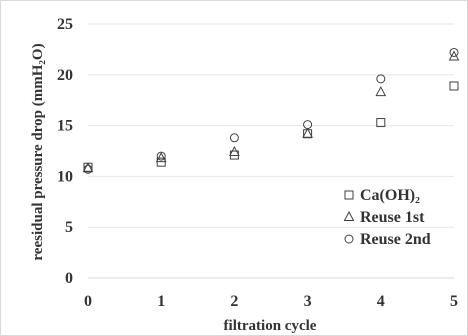 The width and height of the screenshot is (468, 336). I want to click on legend-label: Reuse 2nd, so click(395, 239).